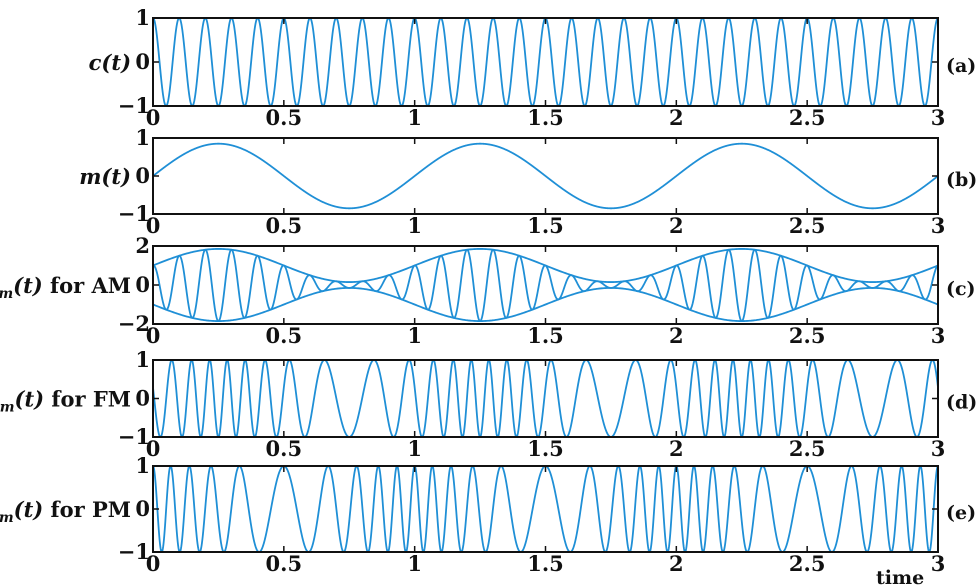 The image size is (976, 588). Describe the element at coordinates (142, 245) in the screenshot. I see `y-tick-label: 2` at that location.